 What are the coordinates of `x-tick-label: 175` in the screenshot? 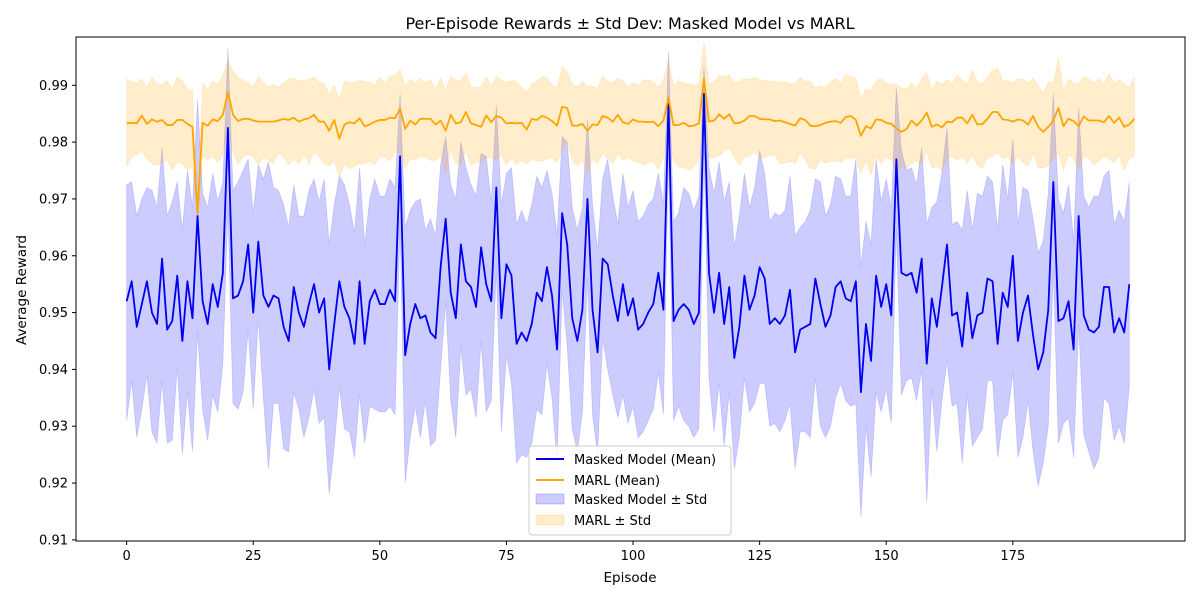 It's located at (1012, 556).